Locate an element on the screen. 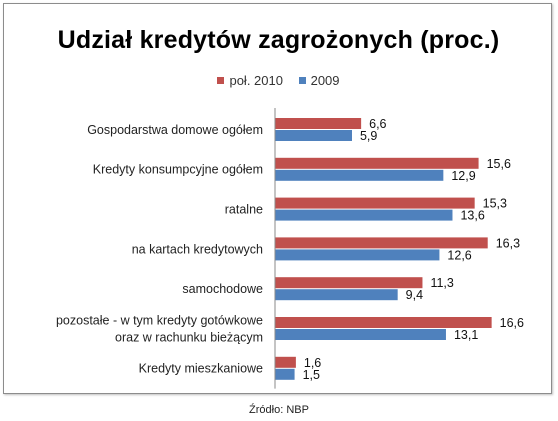  data-label: 1,6 is located at coordinates (312, 363).